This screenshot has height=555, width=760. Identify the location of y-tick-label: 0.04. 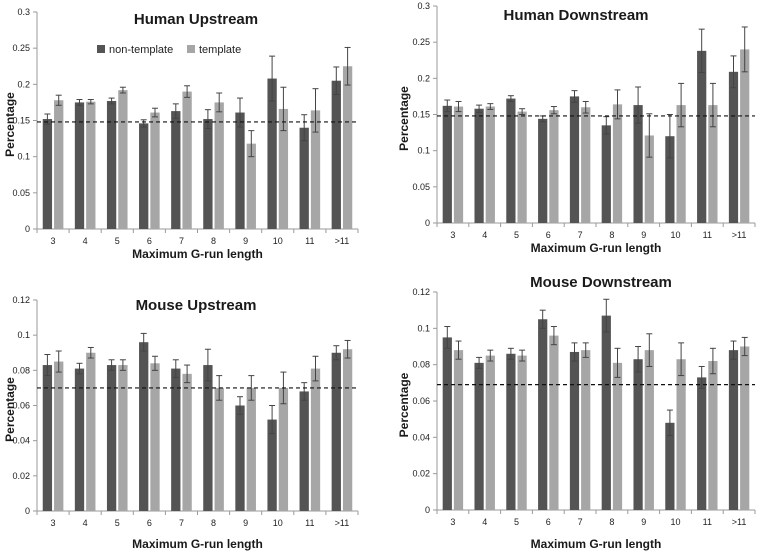
(21, 441).